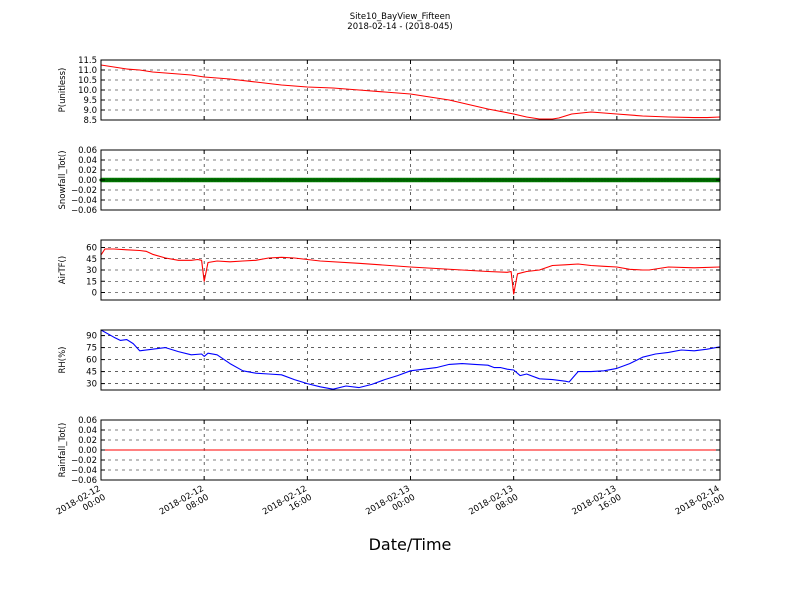 This screenshot has width=800, height=600. What do you see at coordinates (400, 17) in the screenshot?
I see `chart-title-line1: Site10_BayView_Fifteen` at bounding box center [400, 17].